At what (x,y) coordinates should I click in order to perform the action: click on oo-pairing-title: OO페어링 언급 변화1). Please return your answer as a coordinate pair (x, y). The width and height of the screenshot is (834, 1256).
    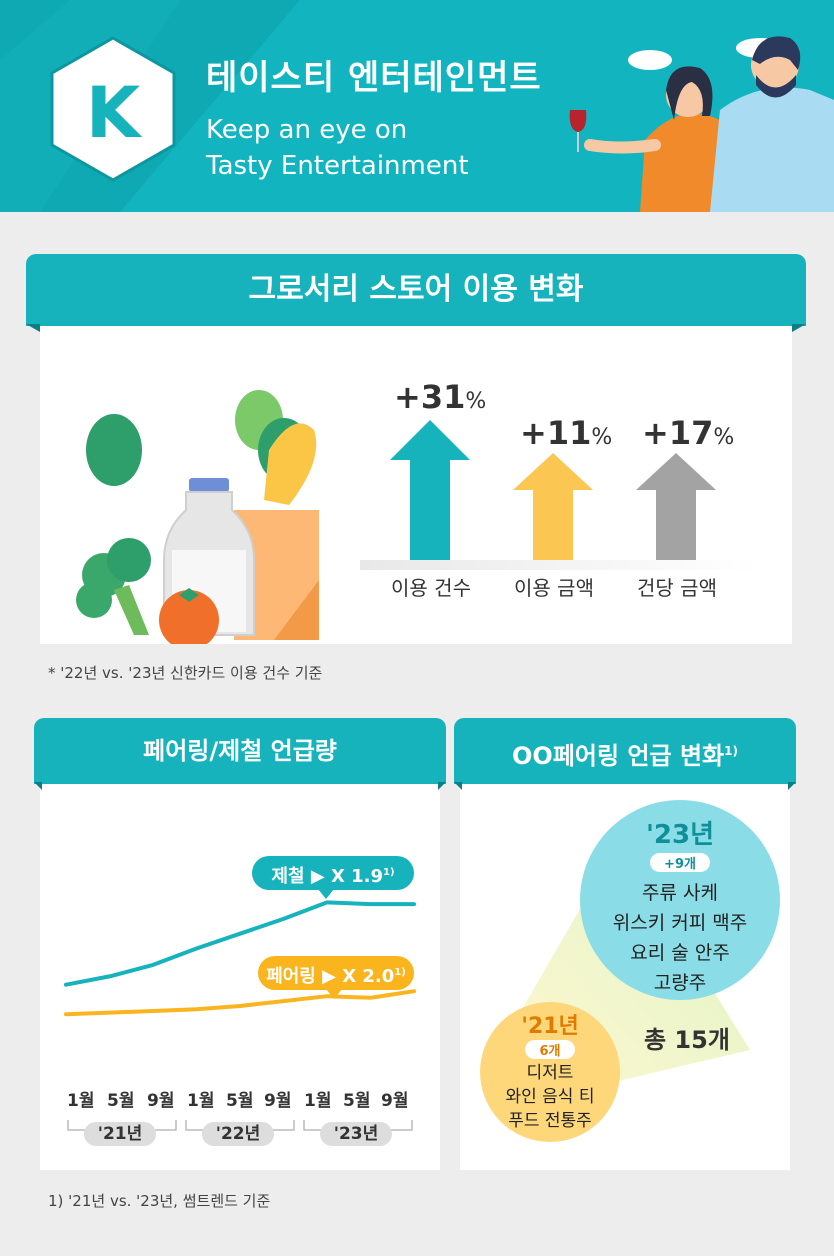
    Looking at the image, I should click on (625, 751).